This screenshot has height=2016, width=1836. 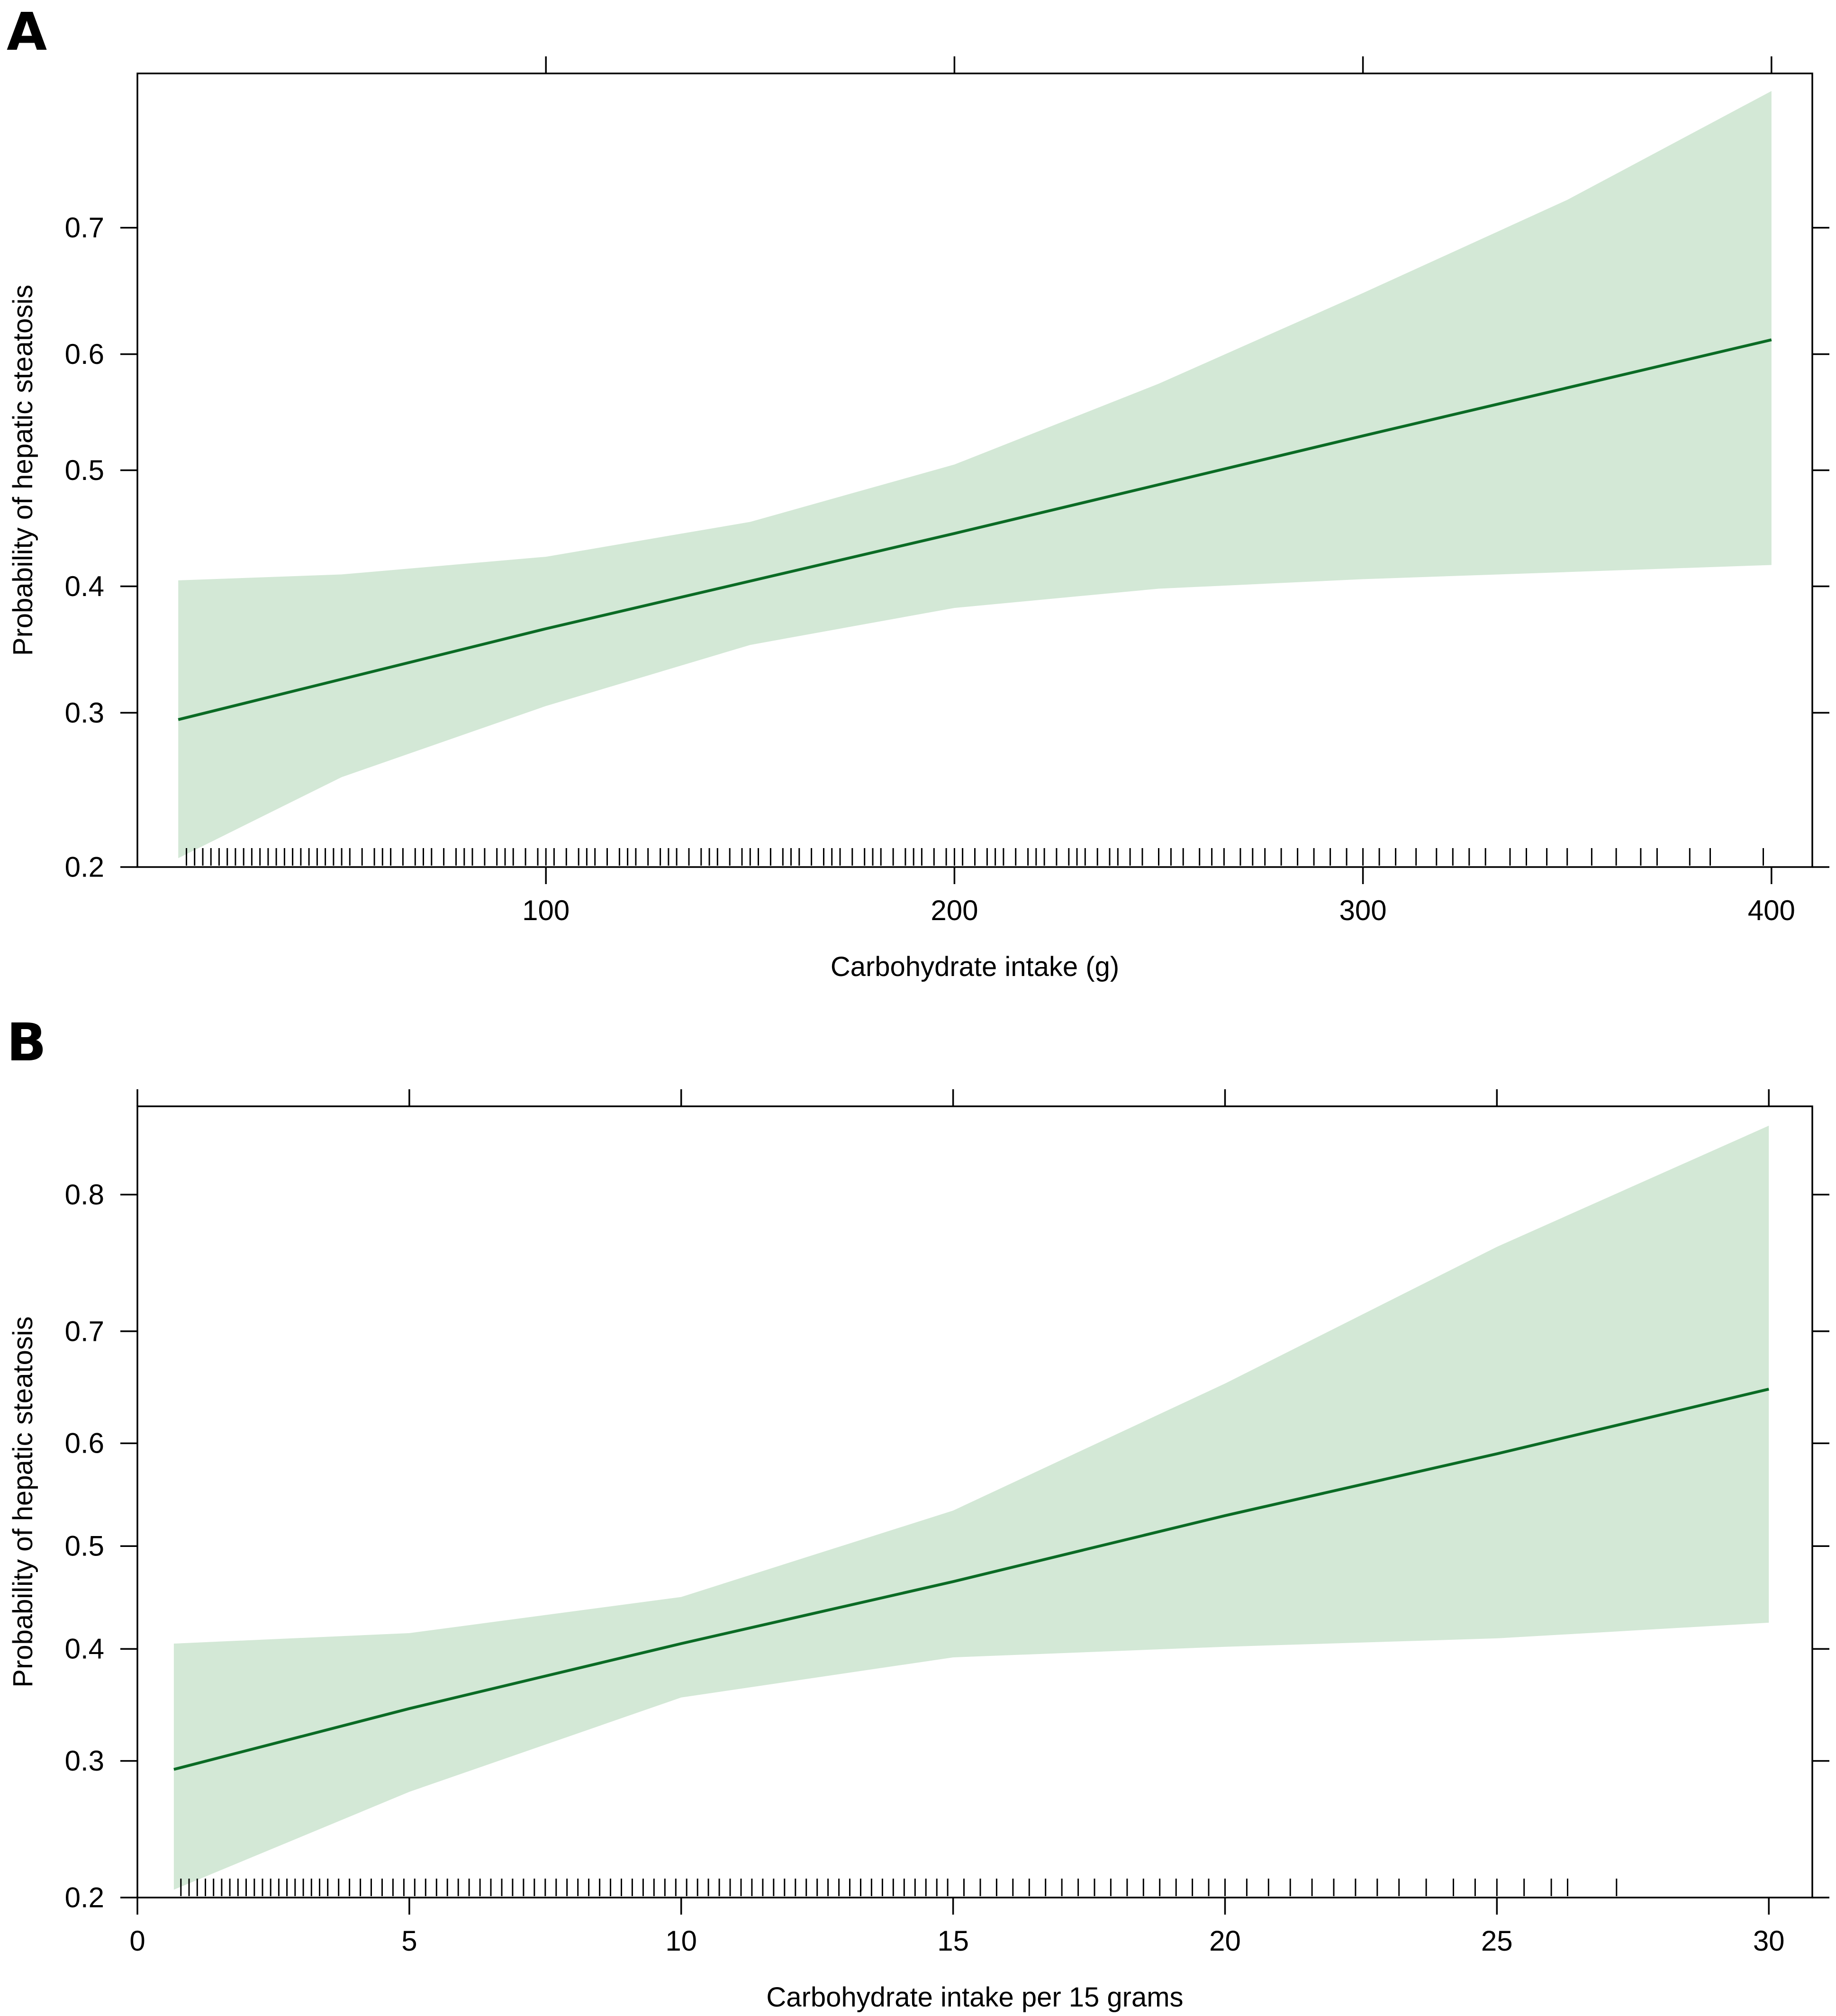 What do you see at coordinates (409, 1941) in the screenshot?
I see `x-tick-label: 5` at bounding box center [409, 1941].